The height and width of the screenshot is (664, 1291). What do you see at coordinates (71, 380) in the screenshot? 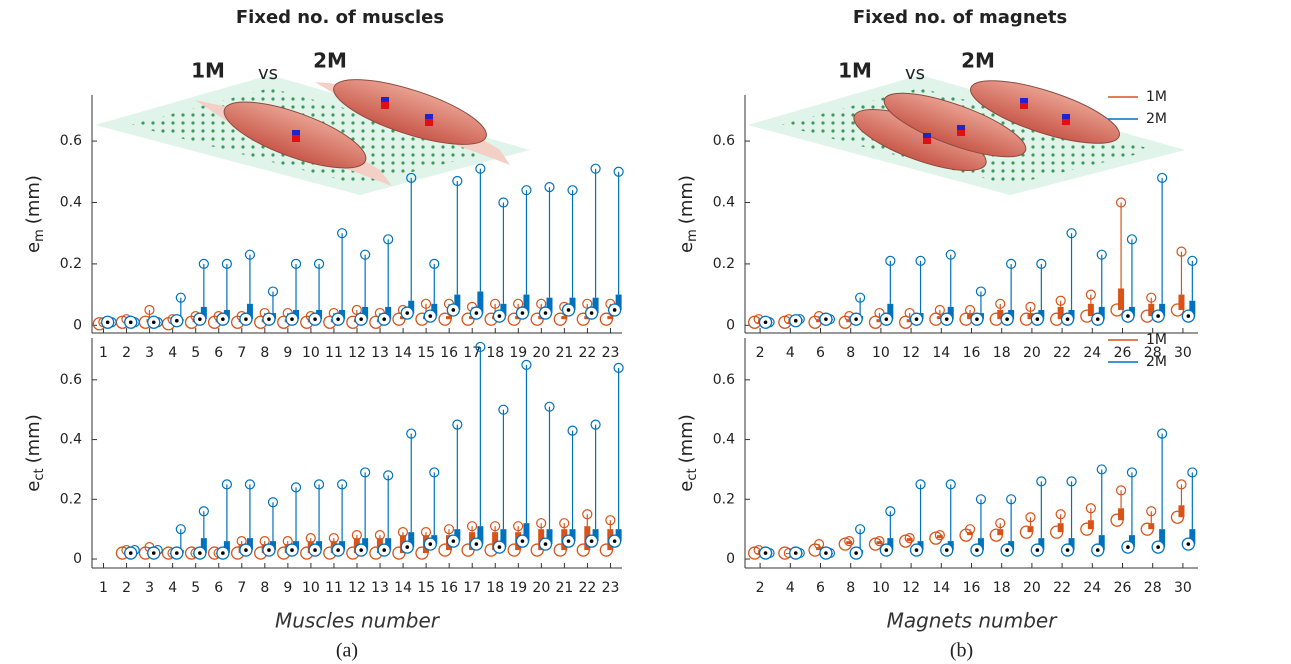
I see `y-tick-label: 0.6` at bounding box center [71, 380].